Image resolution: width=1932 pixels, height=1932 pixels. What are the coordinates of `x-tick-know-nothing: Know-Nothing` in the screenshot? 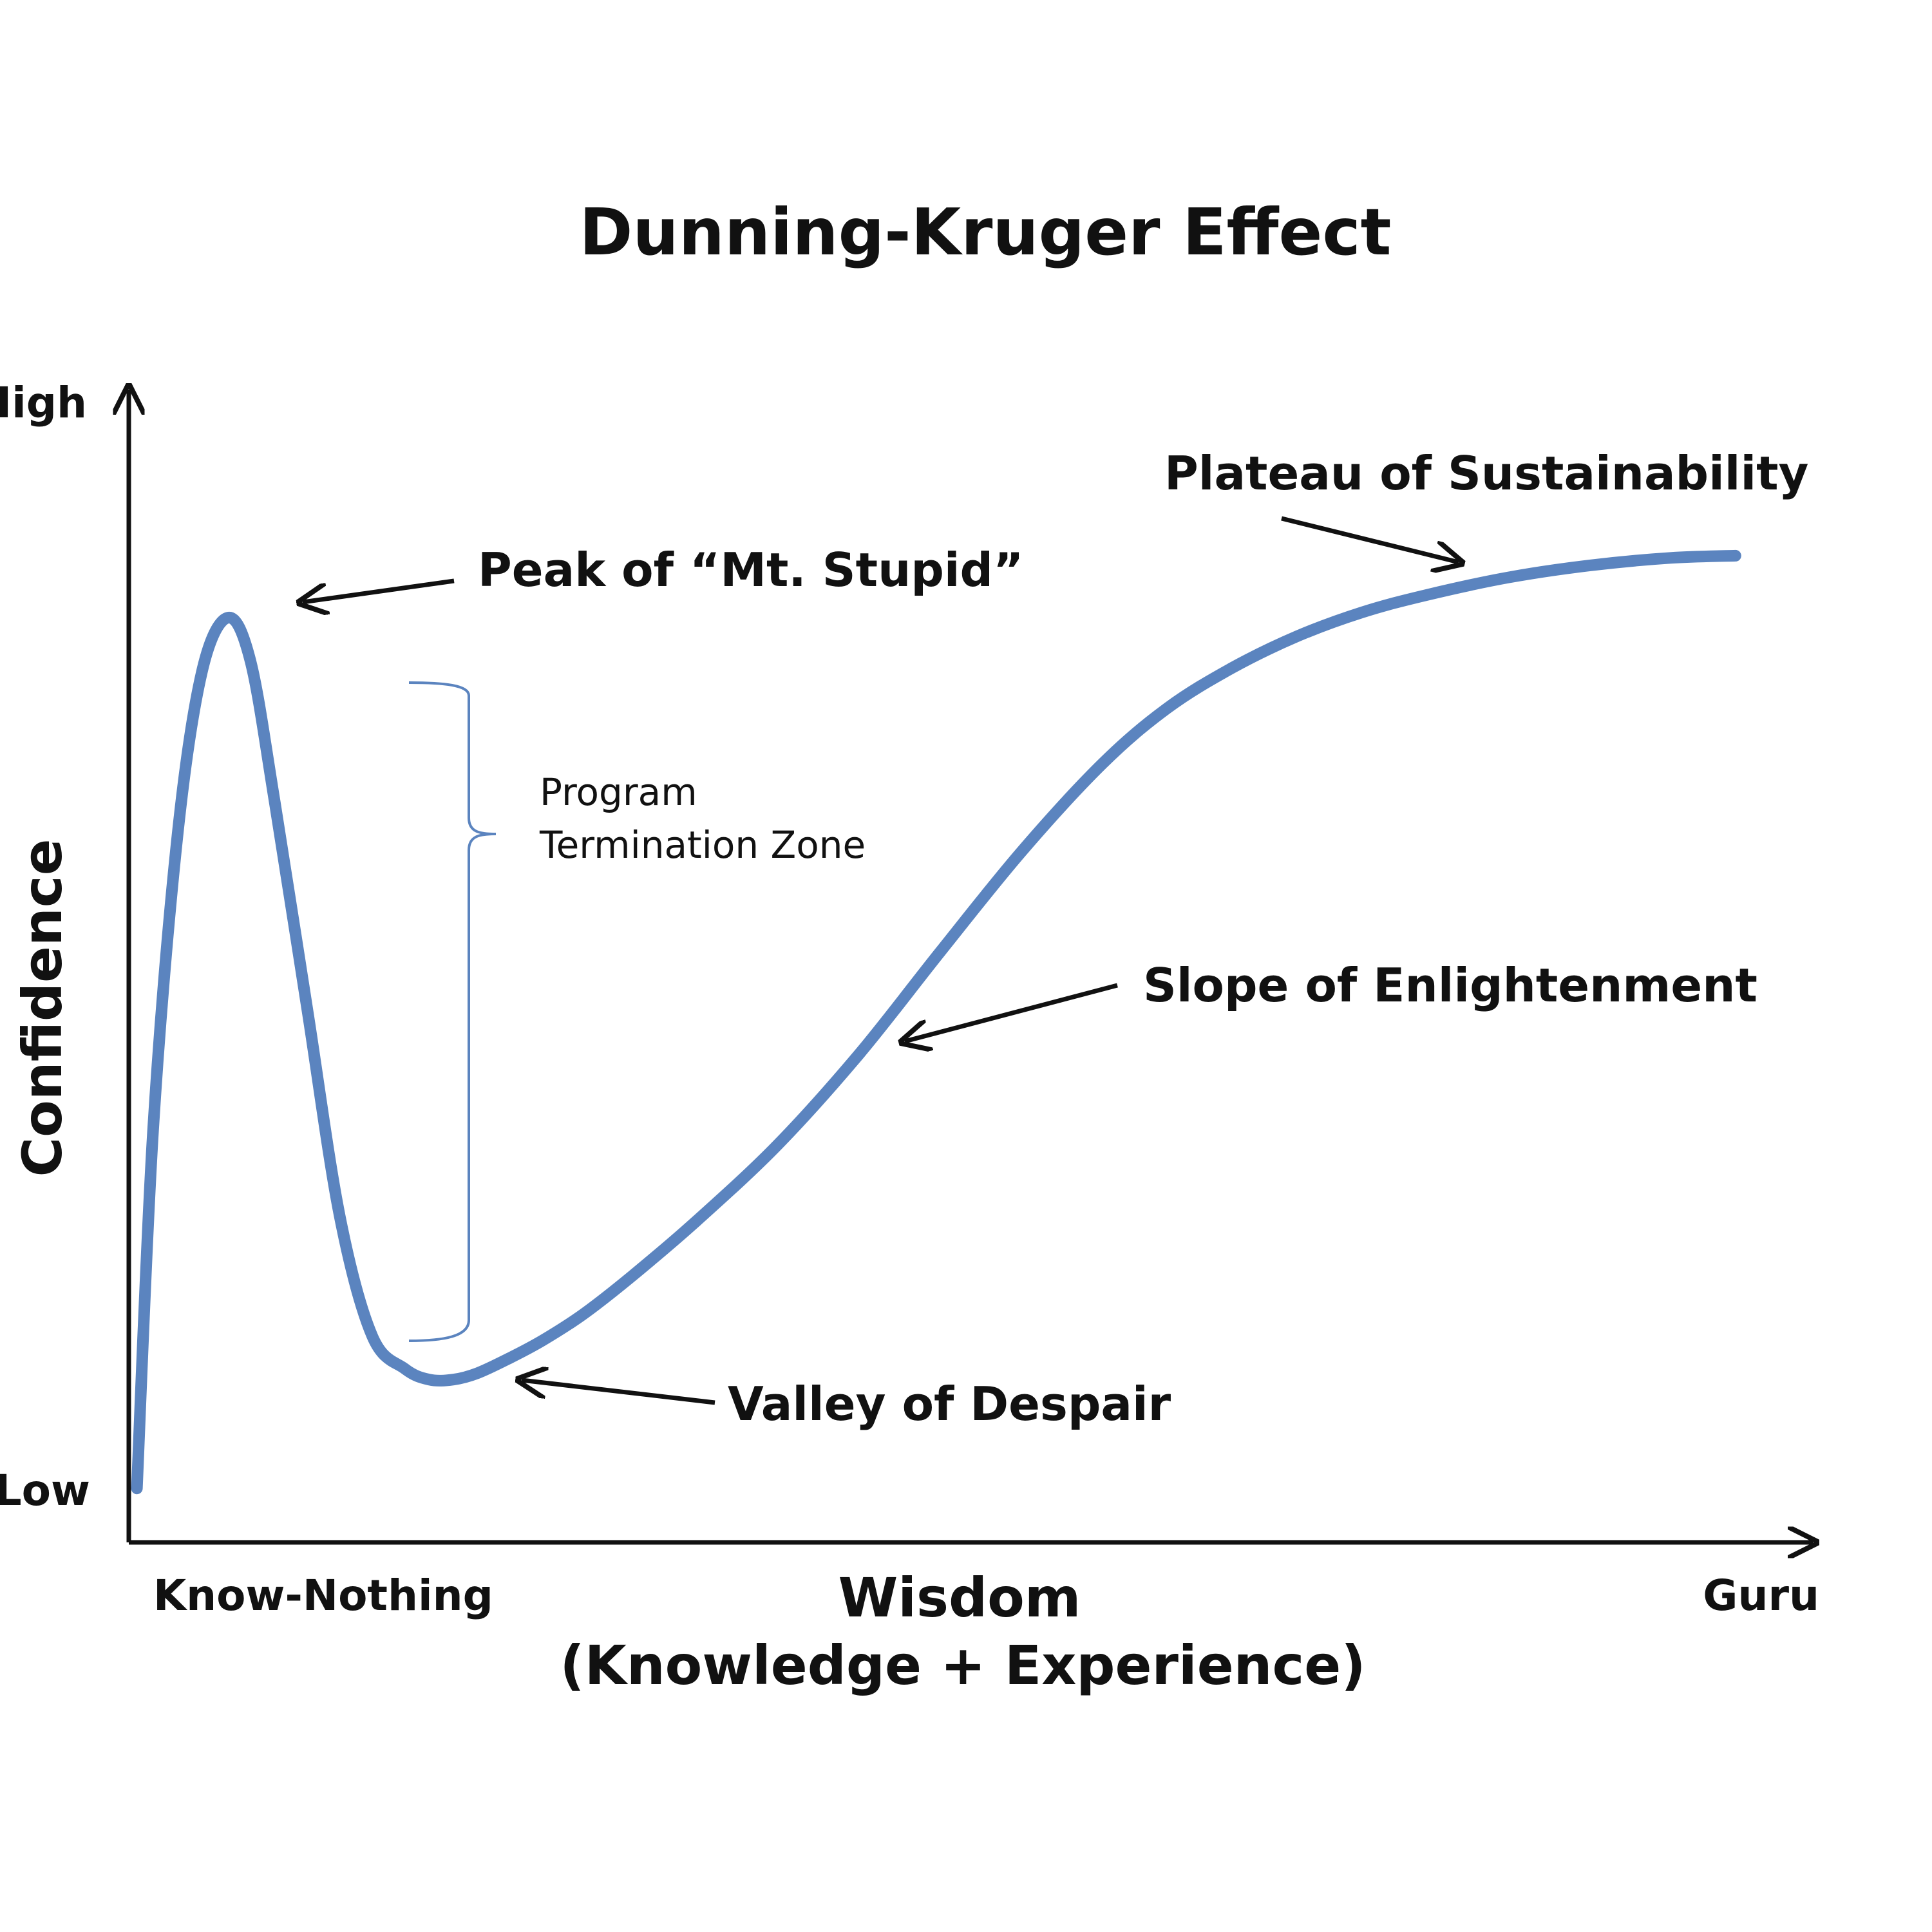 It's located at (323, 1595).